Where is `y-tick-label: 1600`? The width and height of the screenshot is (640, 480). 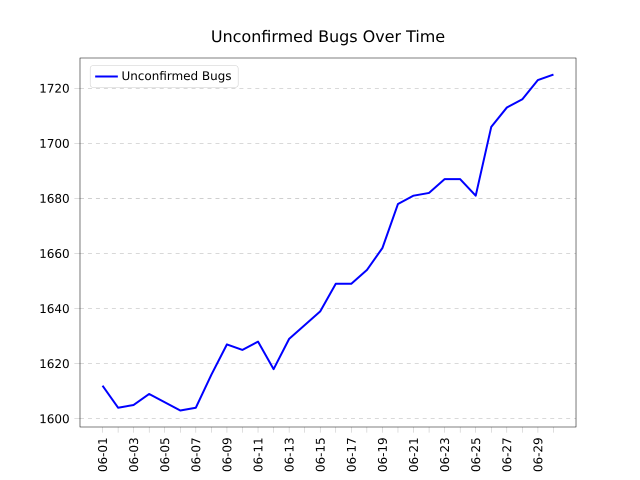
y-tick-label: 1600 is located at coordinates (54, 419).